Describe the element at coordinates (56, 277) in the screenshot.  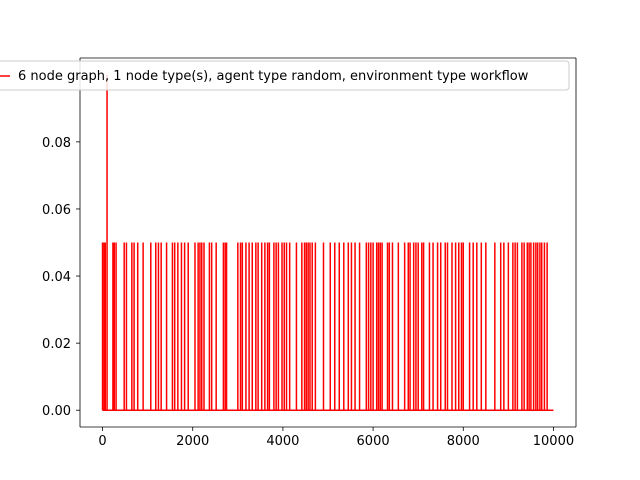
I see `y-tick-label: 0.04` at that location.